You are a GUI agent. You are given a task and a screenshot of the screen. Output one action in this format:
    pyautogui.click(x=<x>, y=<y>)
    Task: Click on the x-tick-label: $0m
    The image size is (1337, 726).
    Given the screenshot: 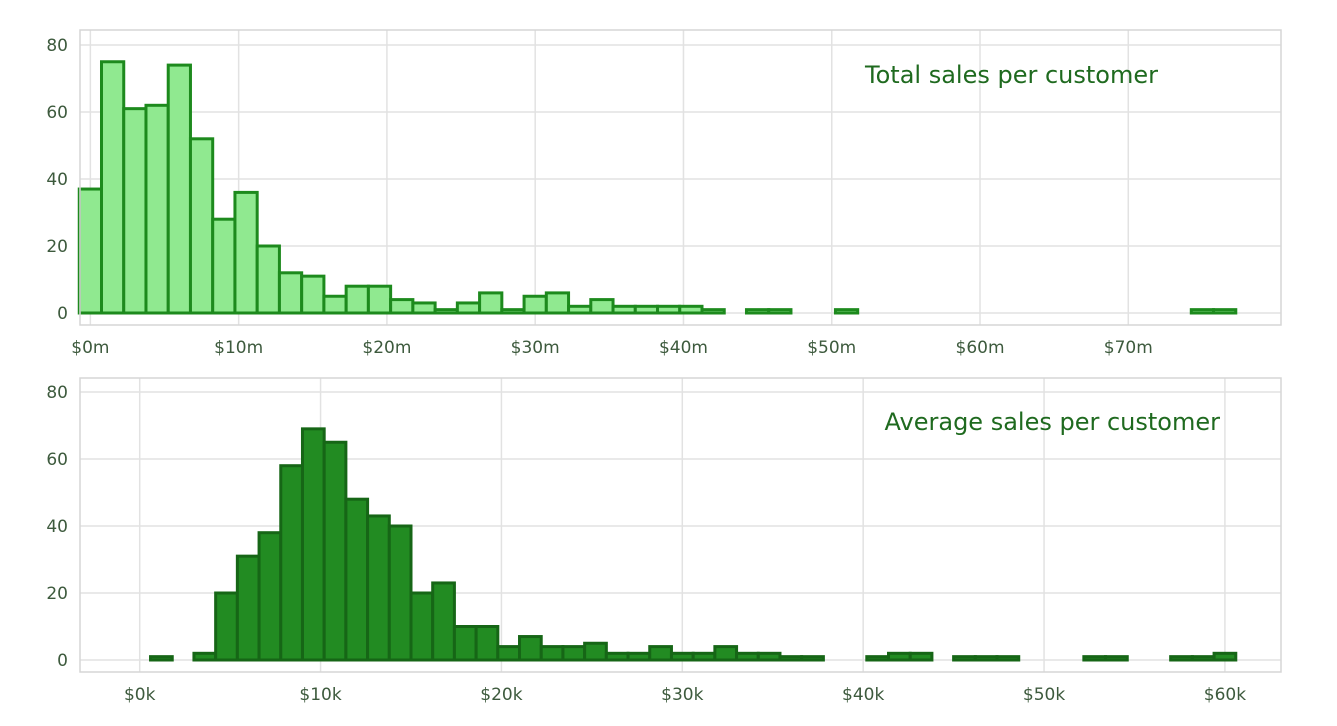 What is the action you would take?
    pyautogui.click(x=90, y=348)
    